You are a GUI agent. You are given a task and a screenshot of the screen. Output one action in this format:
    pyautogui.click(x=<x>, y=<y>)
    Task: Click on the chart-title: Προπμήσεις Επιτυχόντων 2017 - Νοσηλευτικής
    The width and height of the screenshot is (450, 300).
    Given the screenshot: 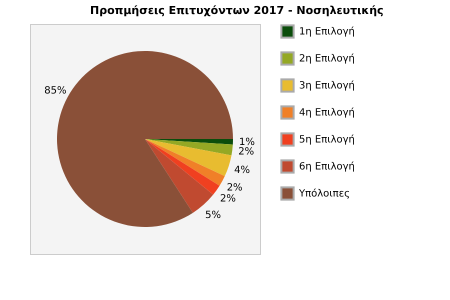 What is the action you would take?
    pyautogui.click(x=237, y=10)
    